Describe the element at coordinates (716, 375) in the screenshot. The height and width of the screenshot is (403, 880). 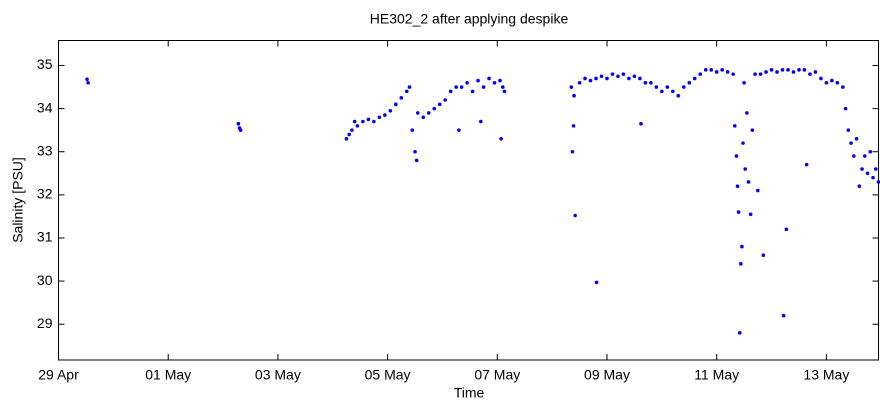
I see `x-tick-label: 11 May` at that location.